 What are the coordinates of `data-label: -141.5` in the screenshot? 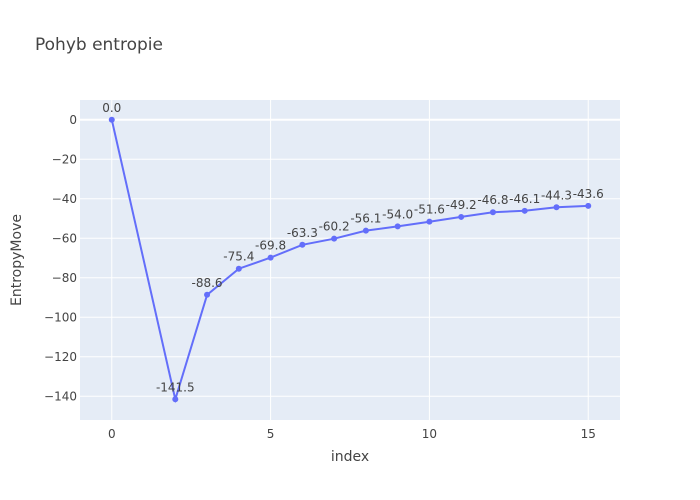 It's located at (175, 387).